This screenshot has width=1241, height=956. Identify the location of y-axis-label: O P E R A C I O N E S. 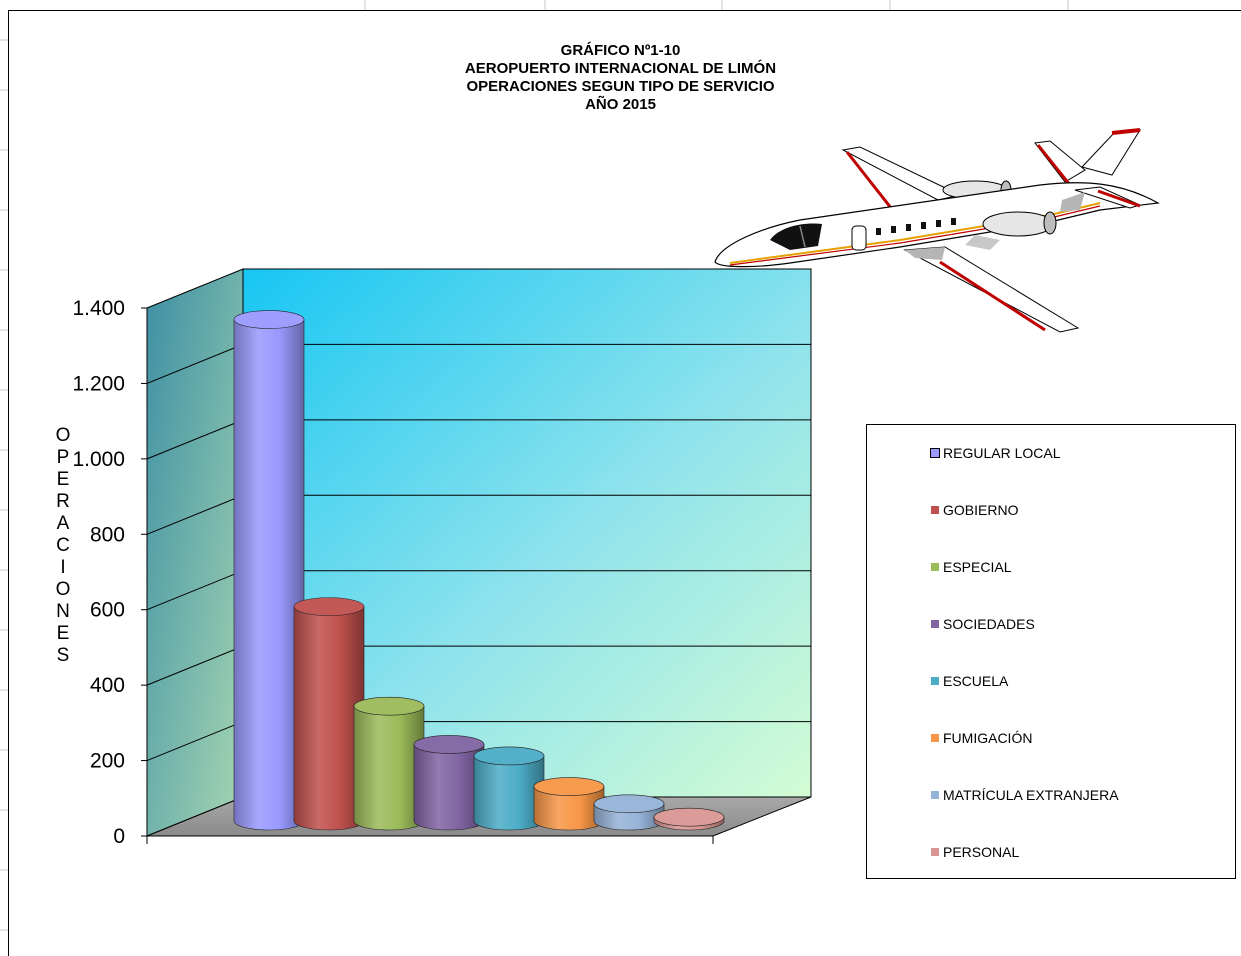
(63, 546).